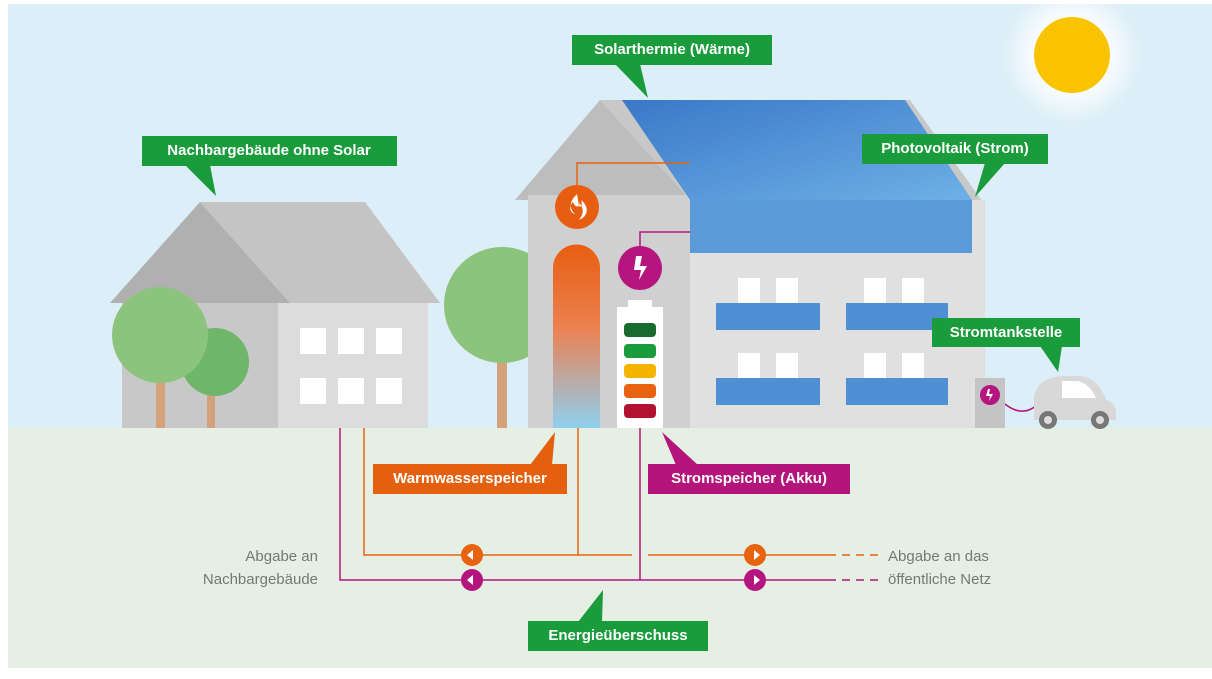 The width and height of the screenshot is (1212, 679). I want to click on label-warmwasserspeicher: Warmwasserspeicher, so click(470, 463).